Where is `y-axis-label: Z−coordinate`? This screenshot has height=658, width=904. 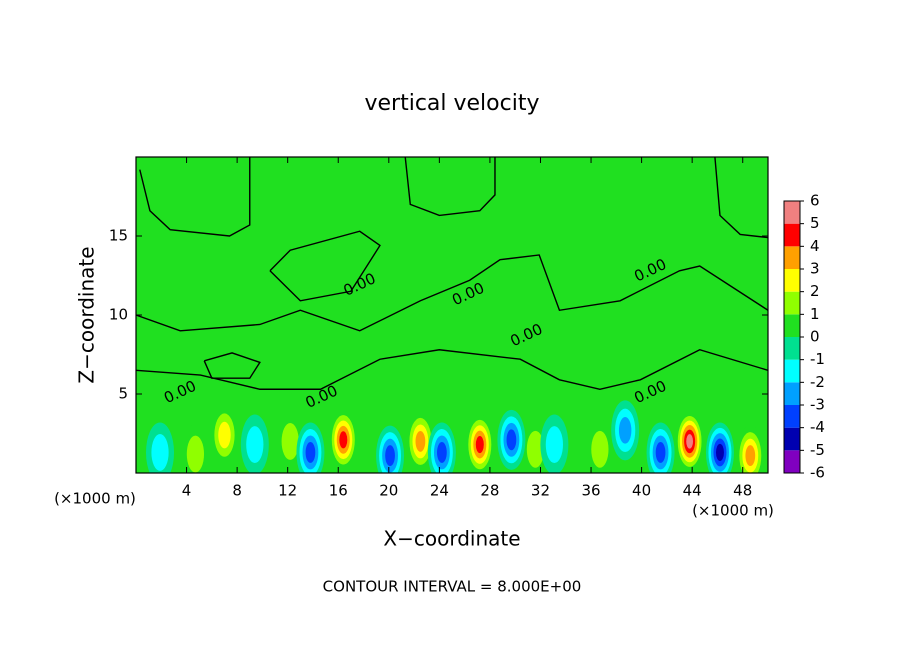
y-axis-label: Z−coordinate is located at coordinates (87, 314).